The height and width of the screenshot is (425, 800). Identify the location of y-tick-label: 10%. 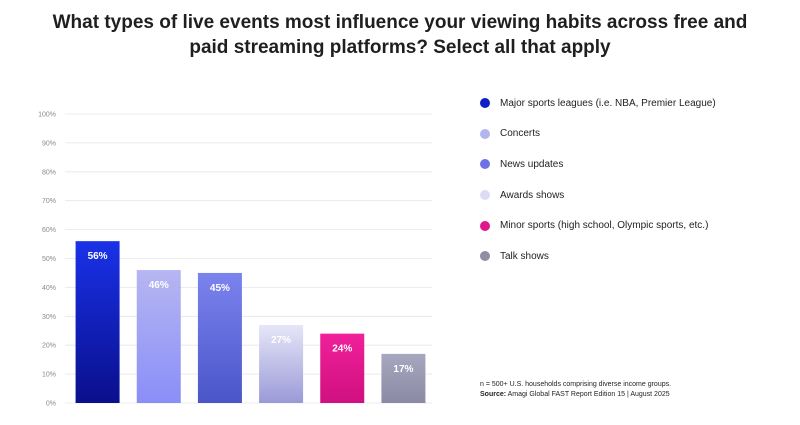
(49, 375).